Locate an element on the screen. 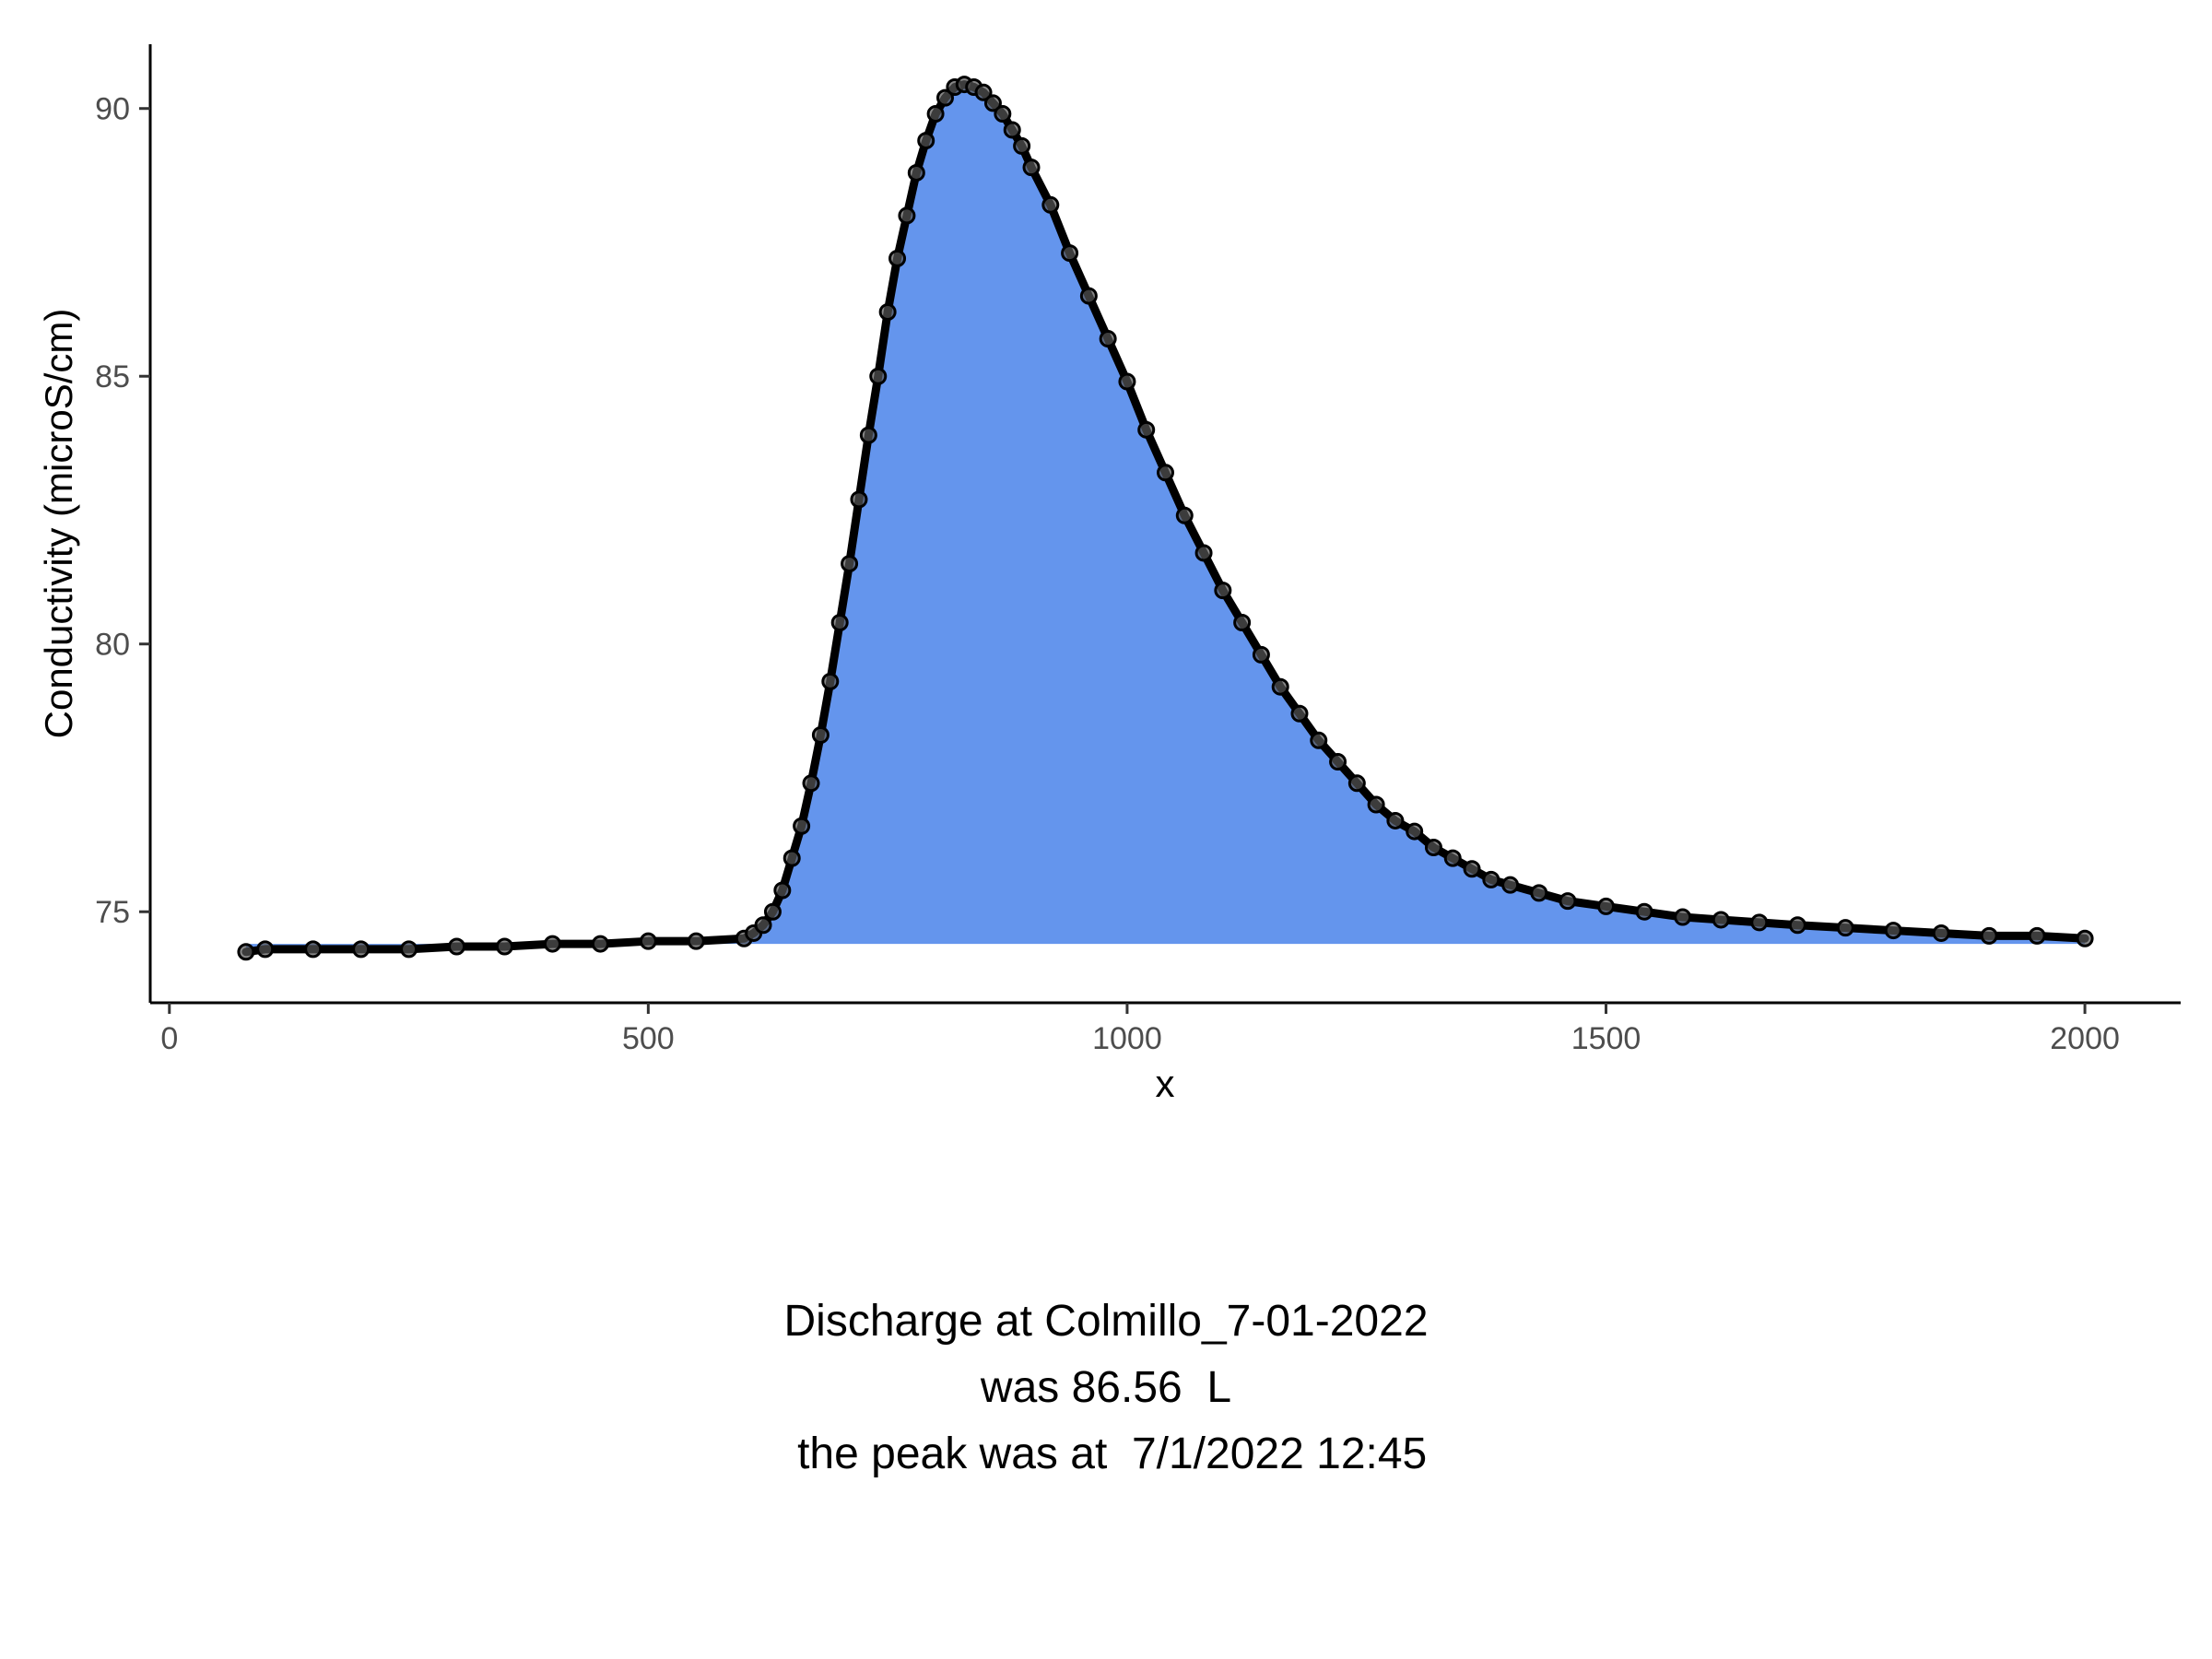 This screenshot has width=2212, height=1659. x-tick-label: 500 is located at coordinates (648, 1038).